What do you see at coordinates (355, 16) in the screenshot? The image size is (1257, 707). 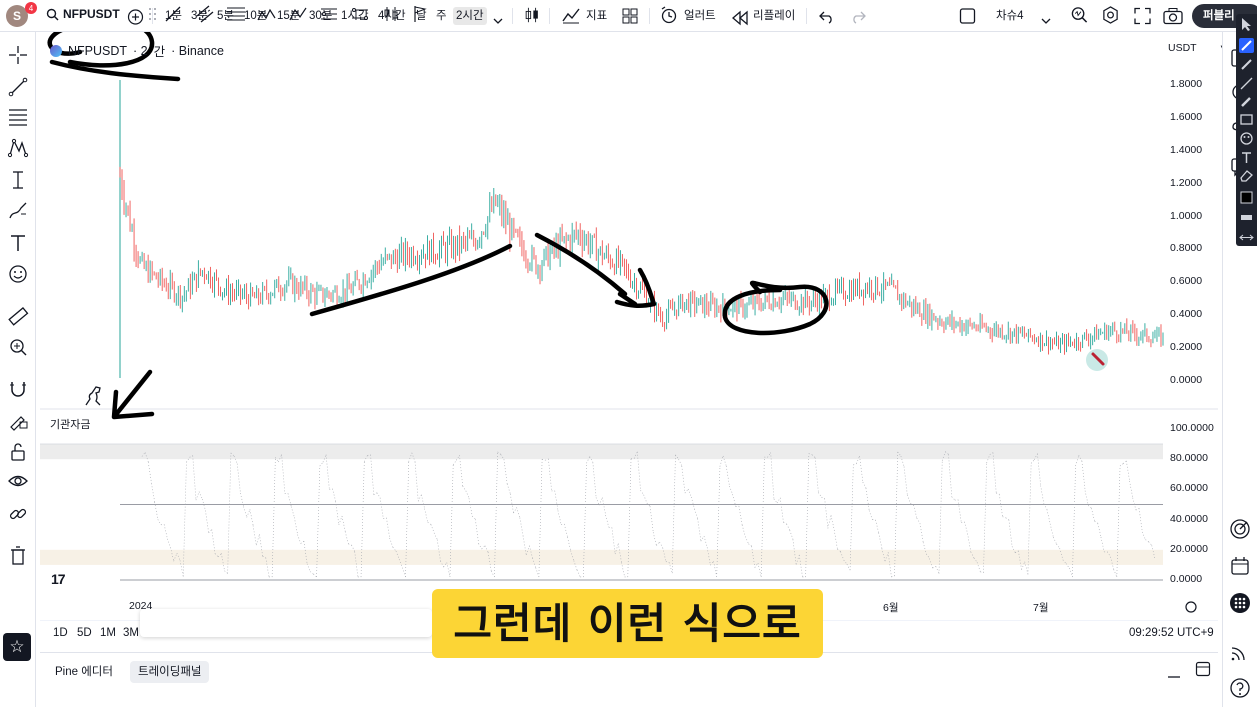 I see `timeframe-1h: 1시간` at bounding box center [355, 16].